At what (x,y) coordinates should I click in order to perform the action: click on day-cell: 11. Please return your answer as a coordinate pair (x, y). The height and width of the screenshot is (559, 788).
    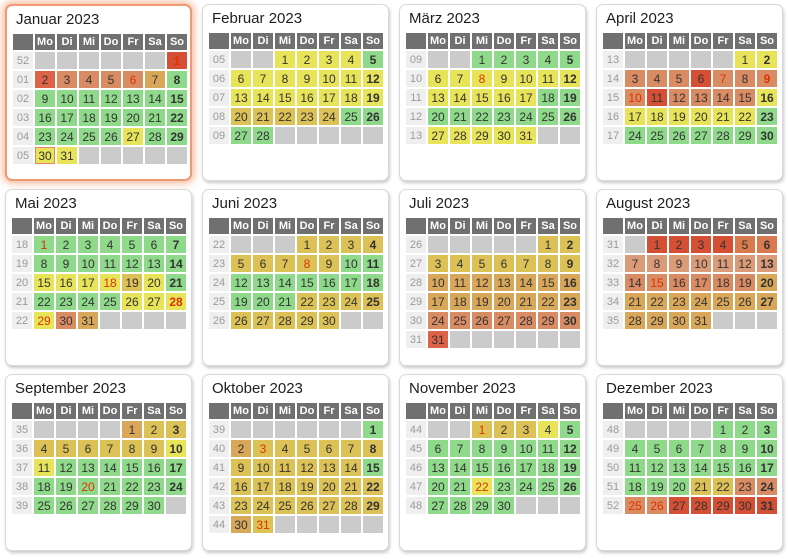
    Looking at the image, I should click on (285, 467).